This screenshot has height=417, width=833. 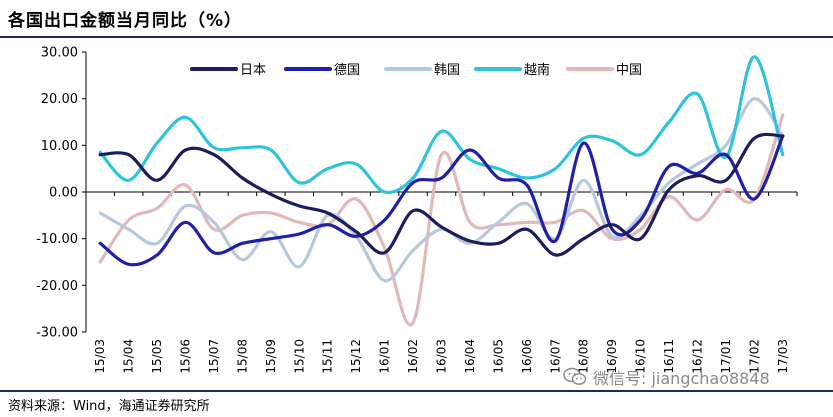 I want to click on x-tick-label: 15/08, so click(x=242, y=356).